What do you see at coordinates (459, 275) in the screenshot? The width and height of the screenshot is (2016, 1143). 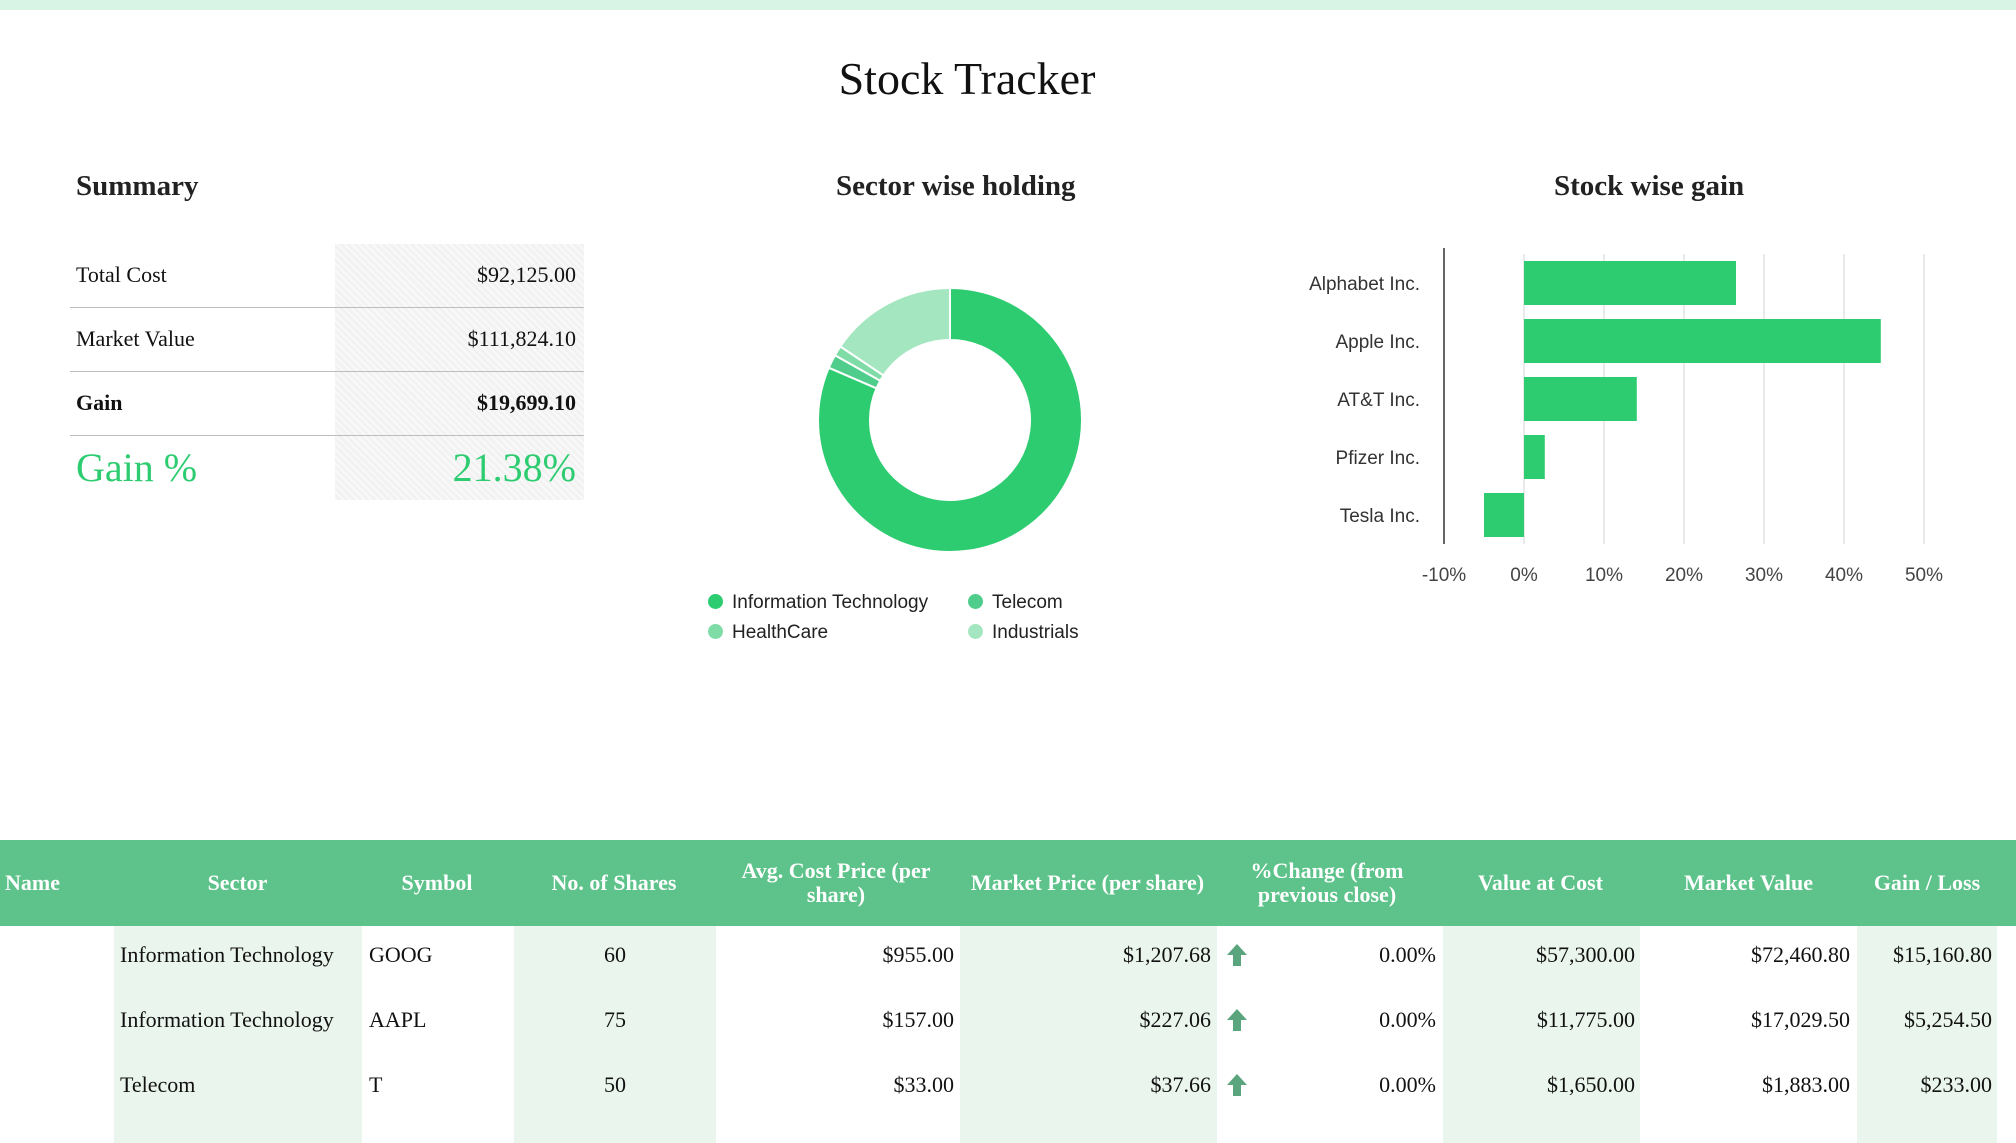 I see `summary-value-cell: $92,125.00` at bounding box center [459, 275].